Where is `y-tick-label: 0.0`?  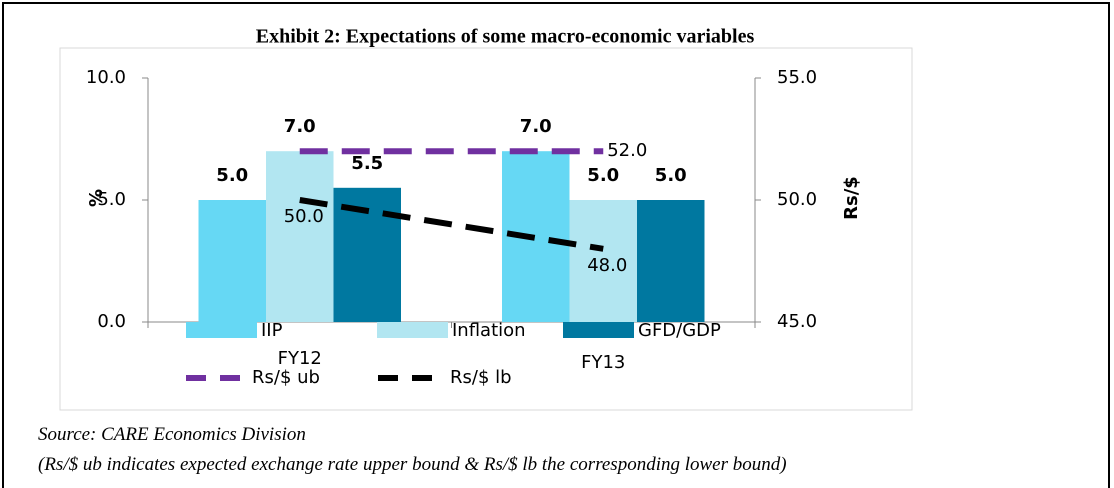 y-tick-label: 0.0 is located at coordinates (111, 321).